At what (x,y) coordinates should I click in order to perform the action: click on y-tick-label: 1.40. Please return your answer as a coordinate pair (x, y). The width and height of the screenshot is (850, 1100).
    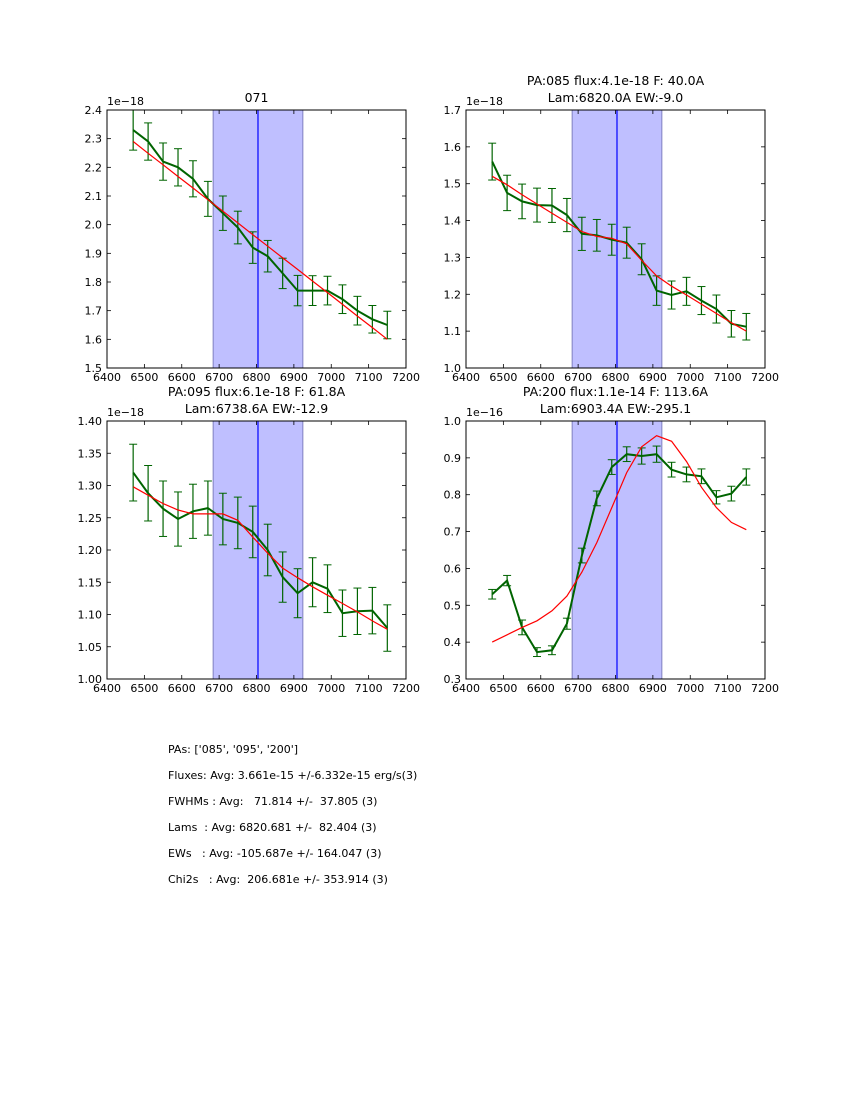
    Looking at the image, I should click on (90, 421).